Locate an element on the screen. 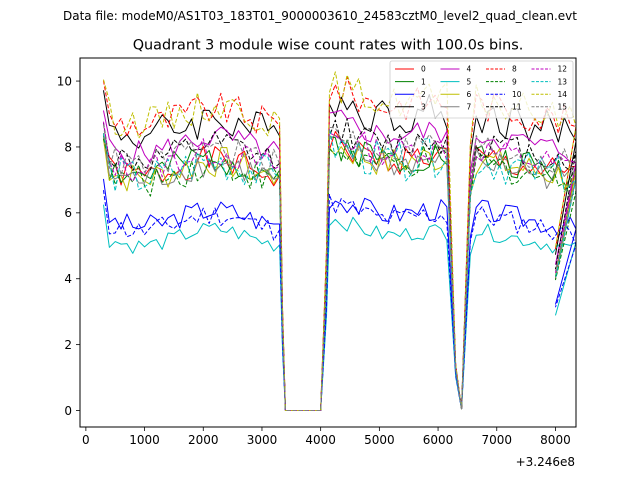  y-tick-label: 2 is located at coordinates (68, 345).